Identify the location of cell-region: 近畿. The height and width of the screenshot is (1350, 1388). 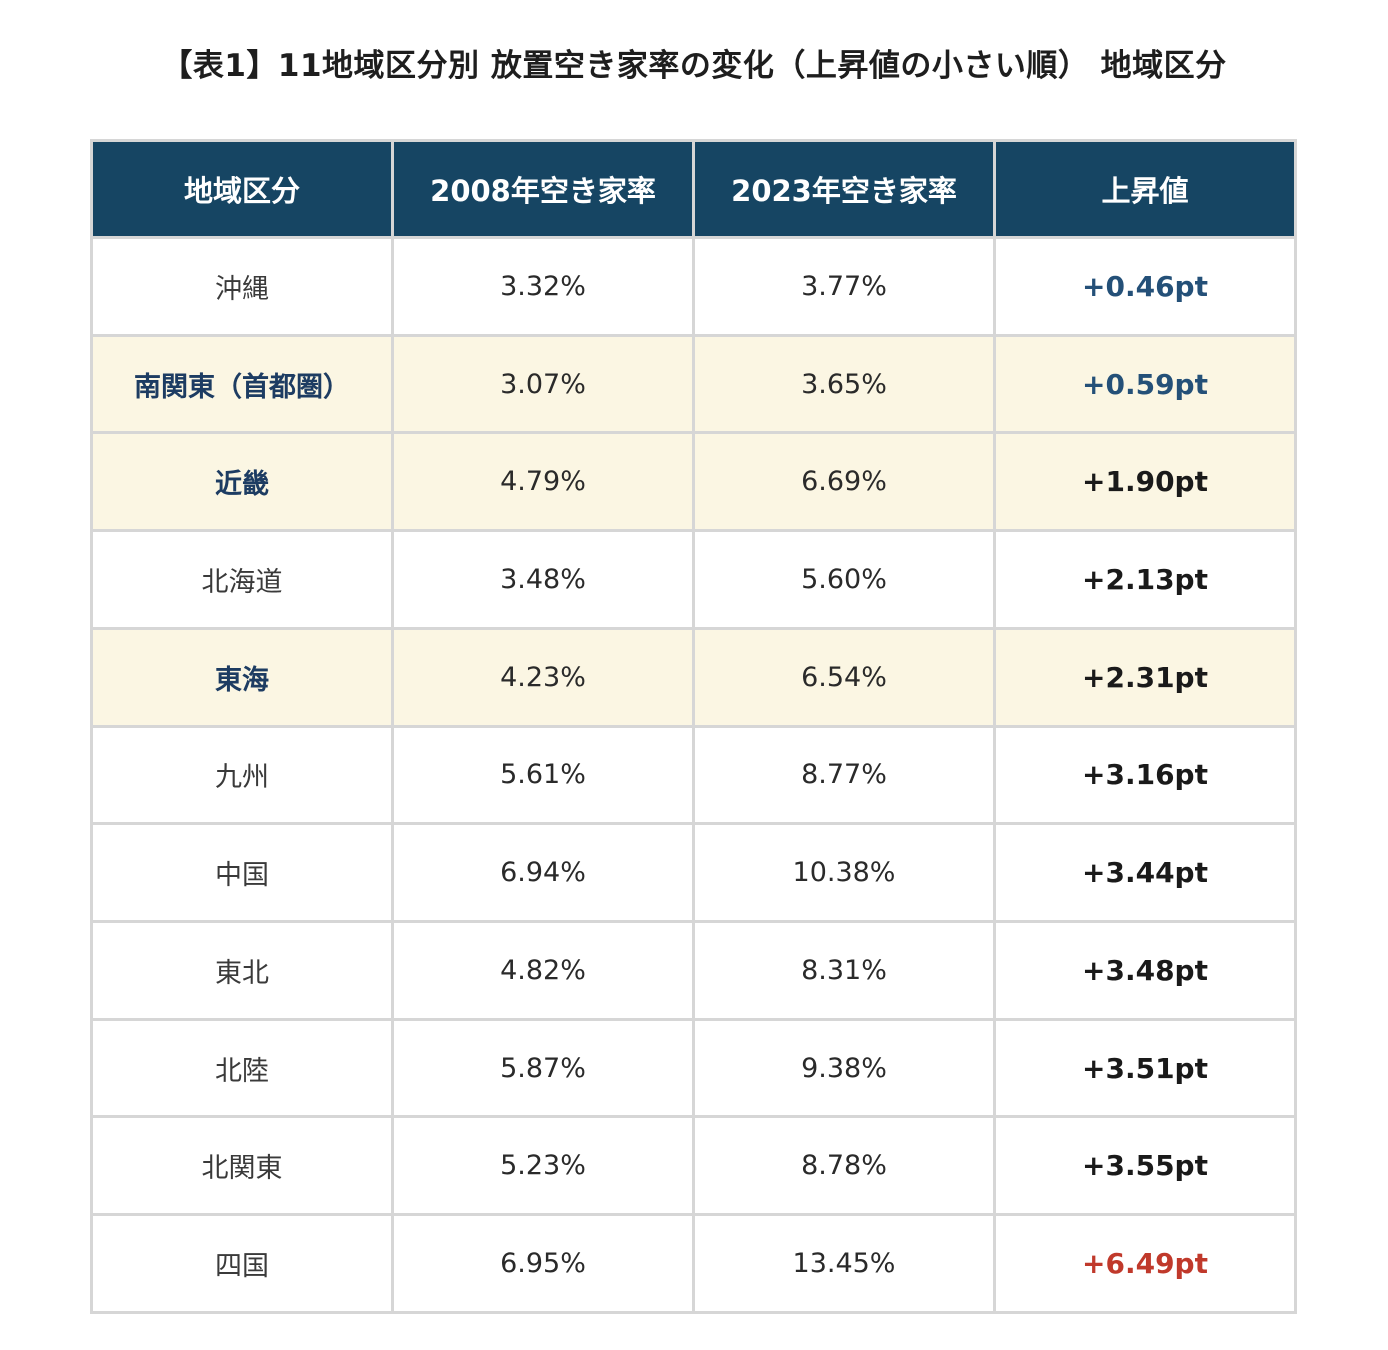
(242, 482).